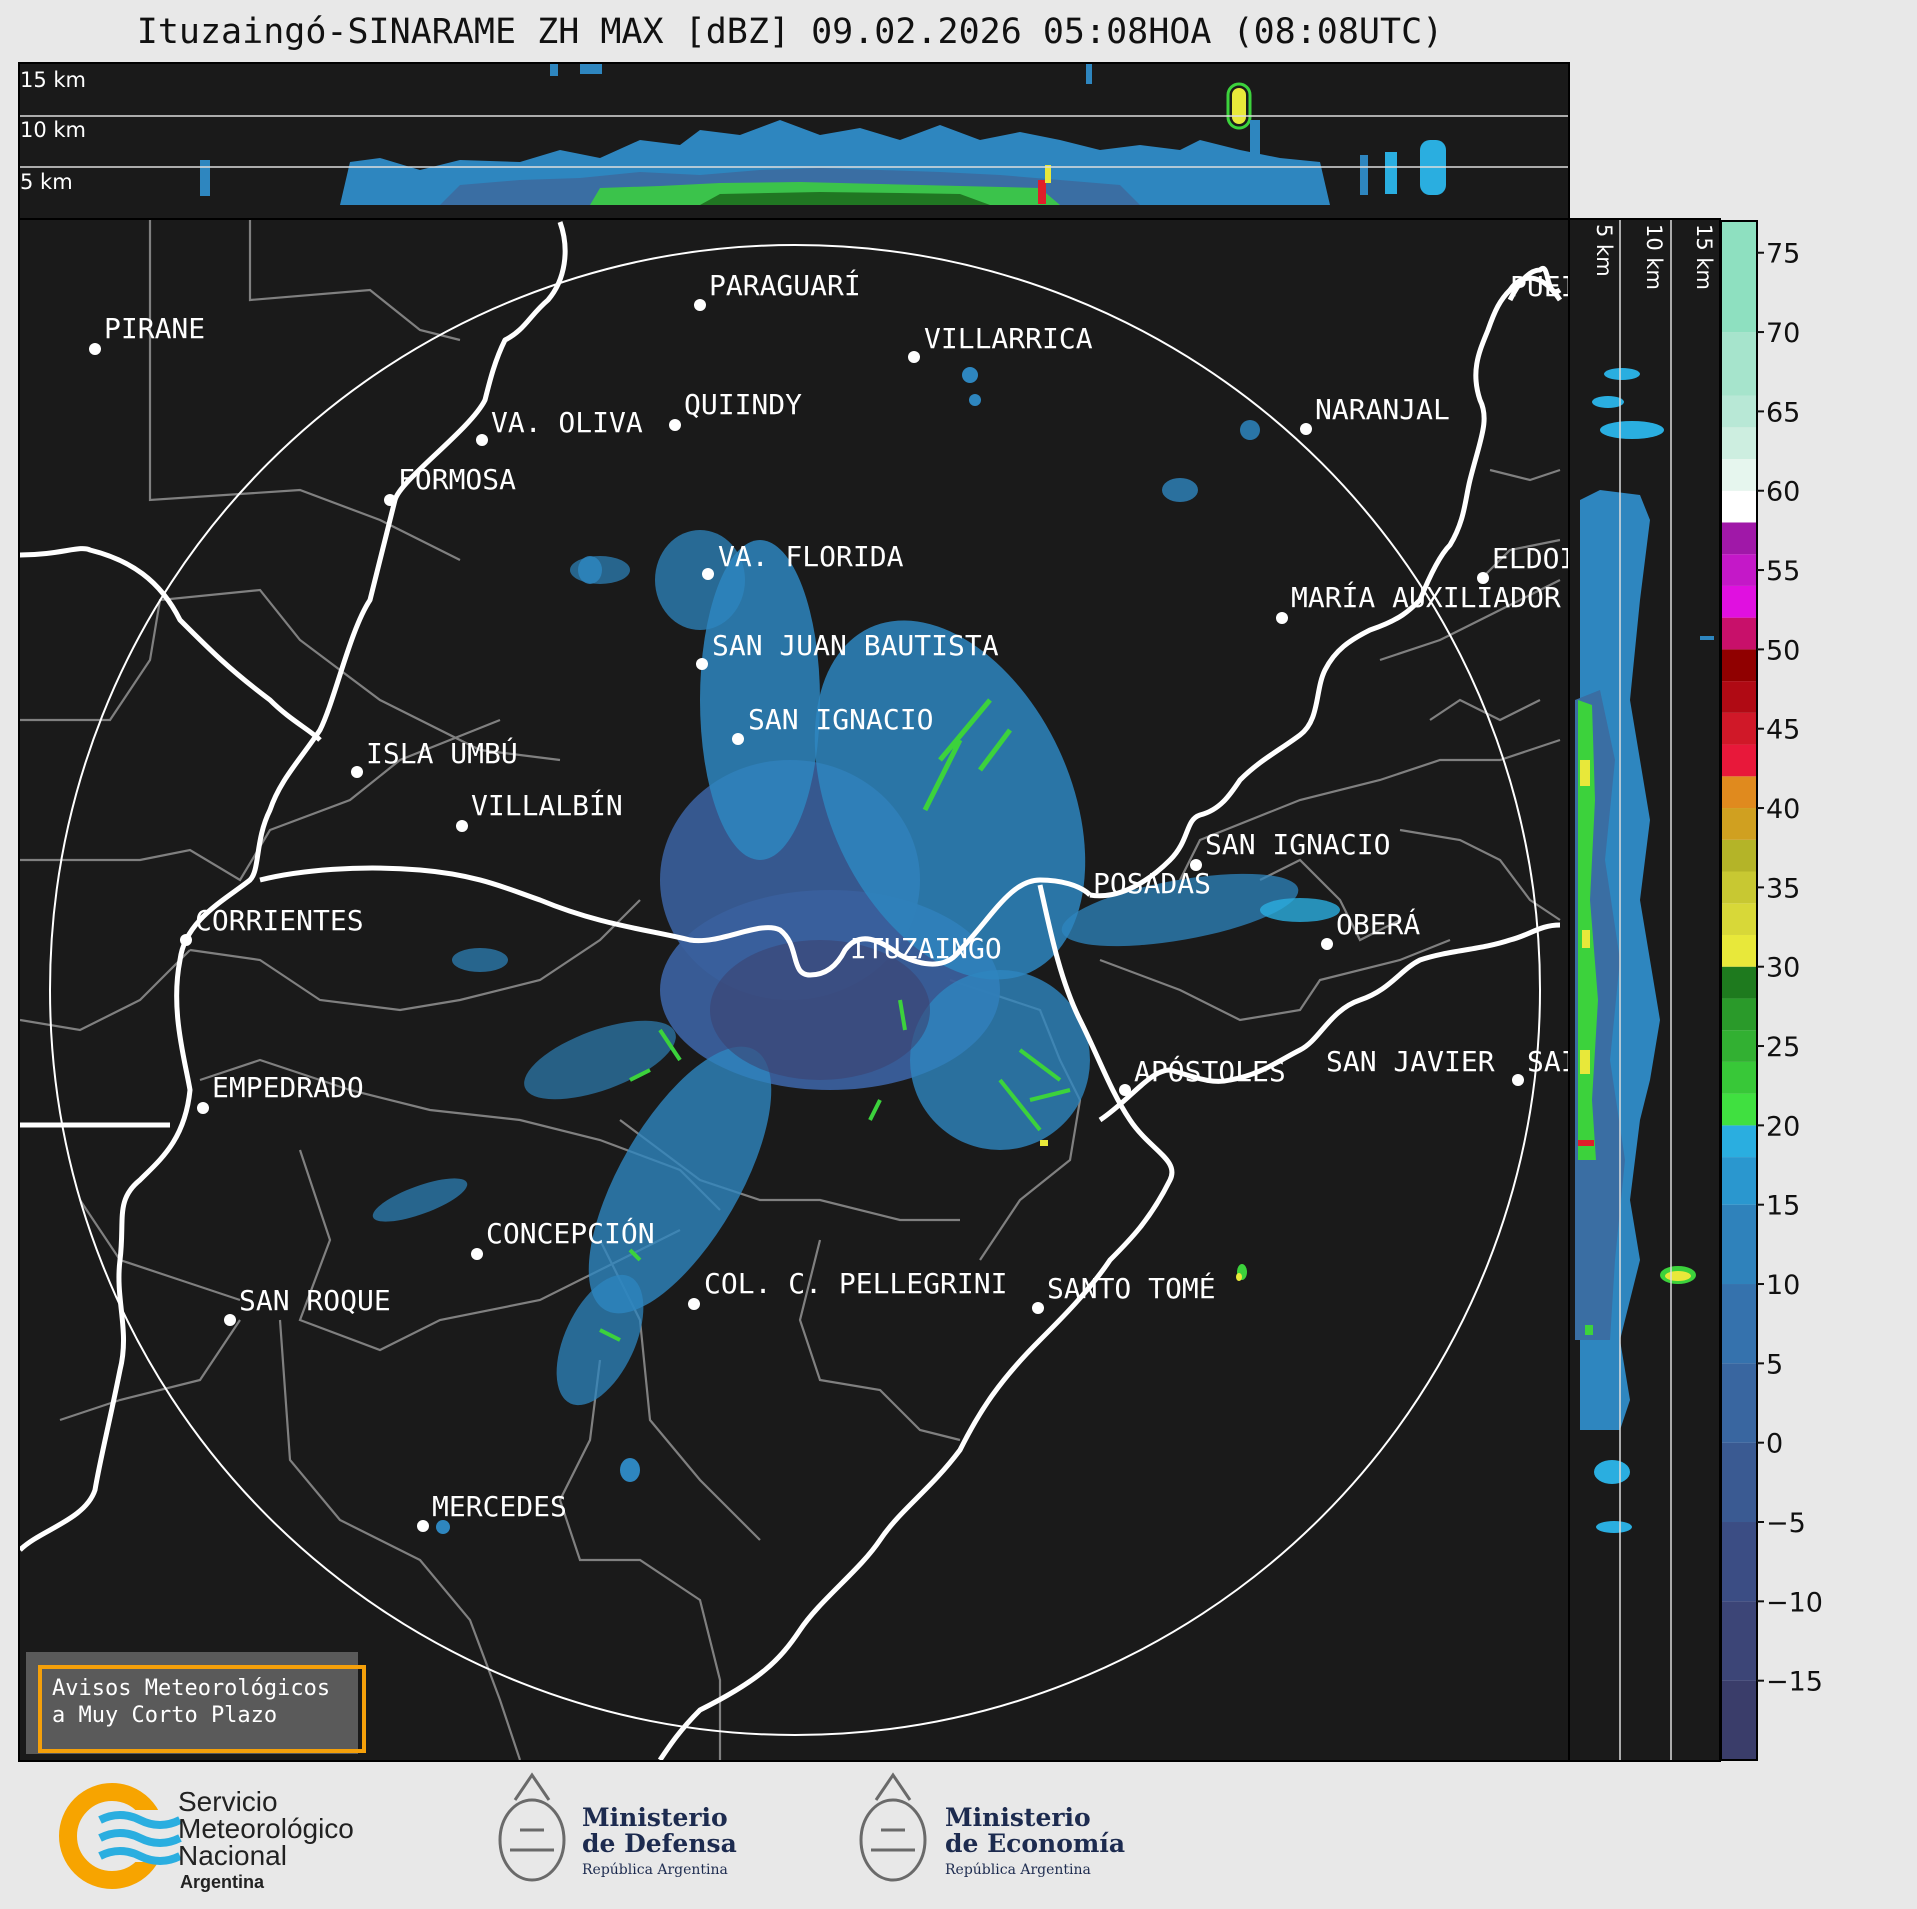 This screenshot has height=1909, width=1917. I want to click on warning-panel: Avisos Meteorológicos a Muy Corto Plazo, so click(196, 1703).